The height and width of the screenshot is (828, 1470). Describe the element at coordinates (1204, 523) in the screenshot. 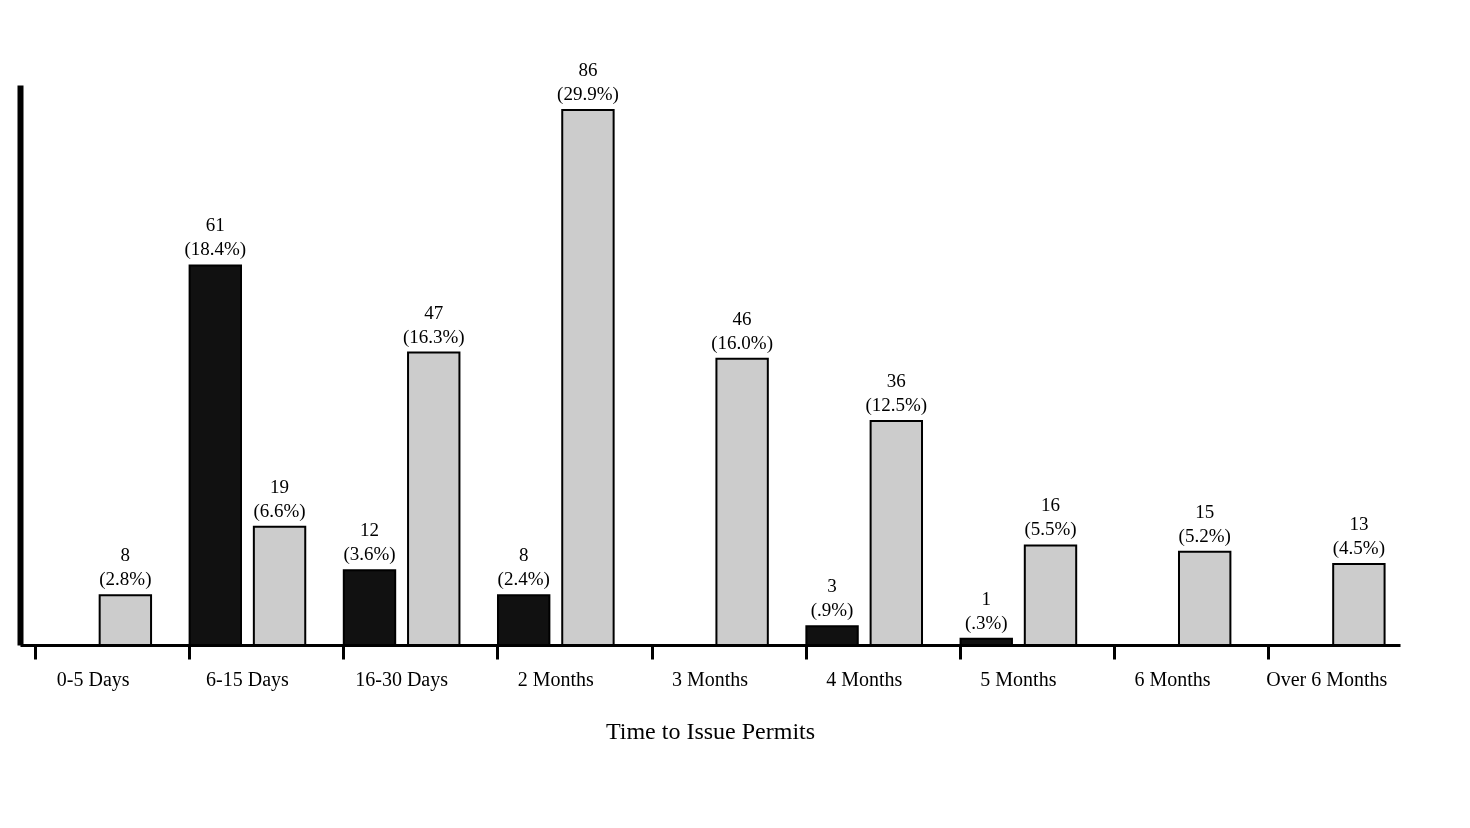

I see `data-label: 15 (5.2%)` at that location.